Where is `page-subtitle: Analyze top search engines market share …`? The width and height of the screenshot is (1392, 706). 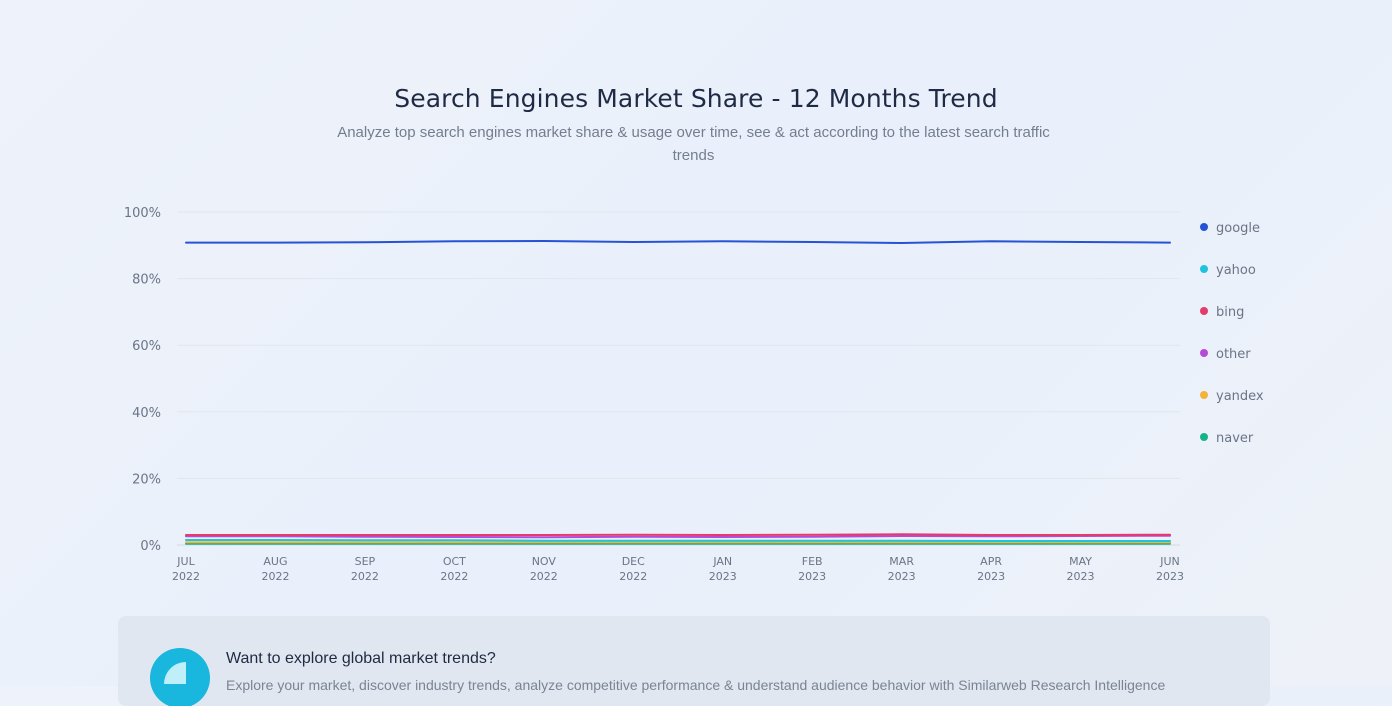
page-subtitle: Analyze top search engines market share … is located at coordinates (693, 144).